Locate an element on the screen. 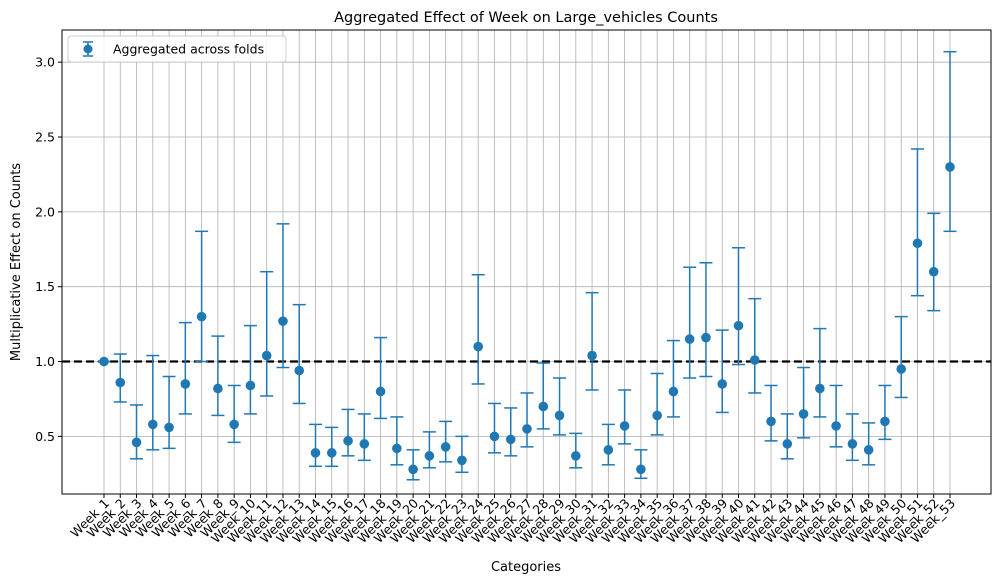 Image resolution: width=1001 pixels, height=584 pixels. legend-box is located at coordinates (177, 49).